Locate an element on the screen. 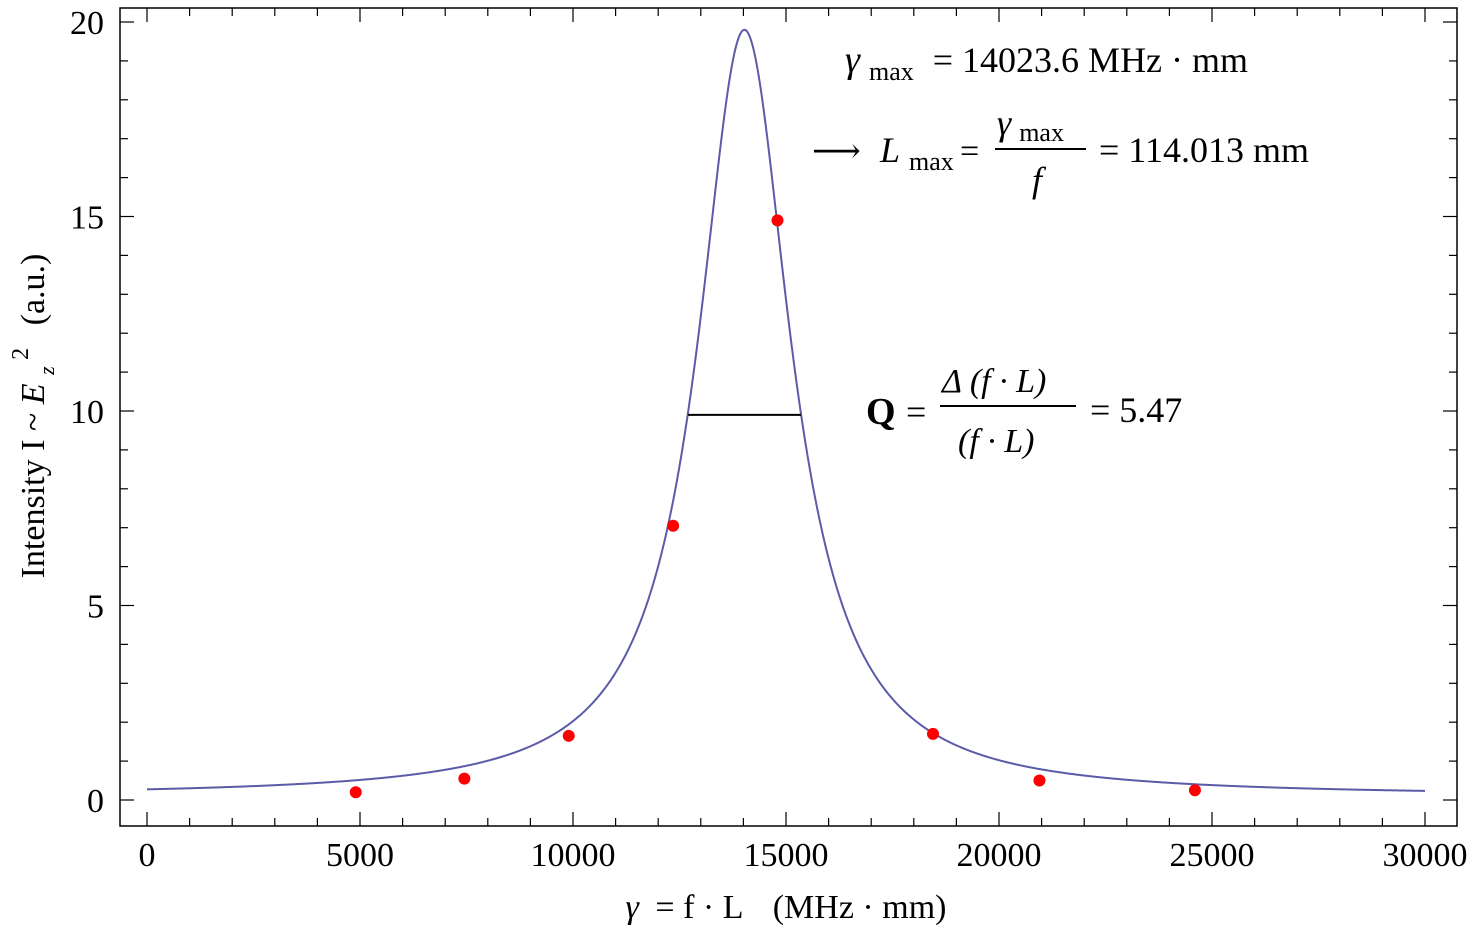  x-tick-label: 25000 is located at coordinates (1212, 855).